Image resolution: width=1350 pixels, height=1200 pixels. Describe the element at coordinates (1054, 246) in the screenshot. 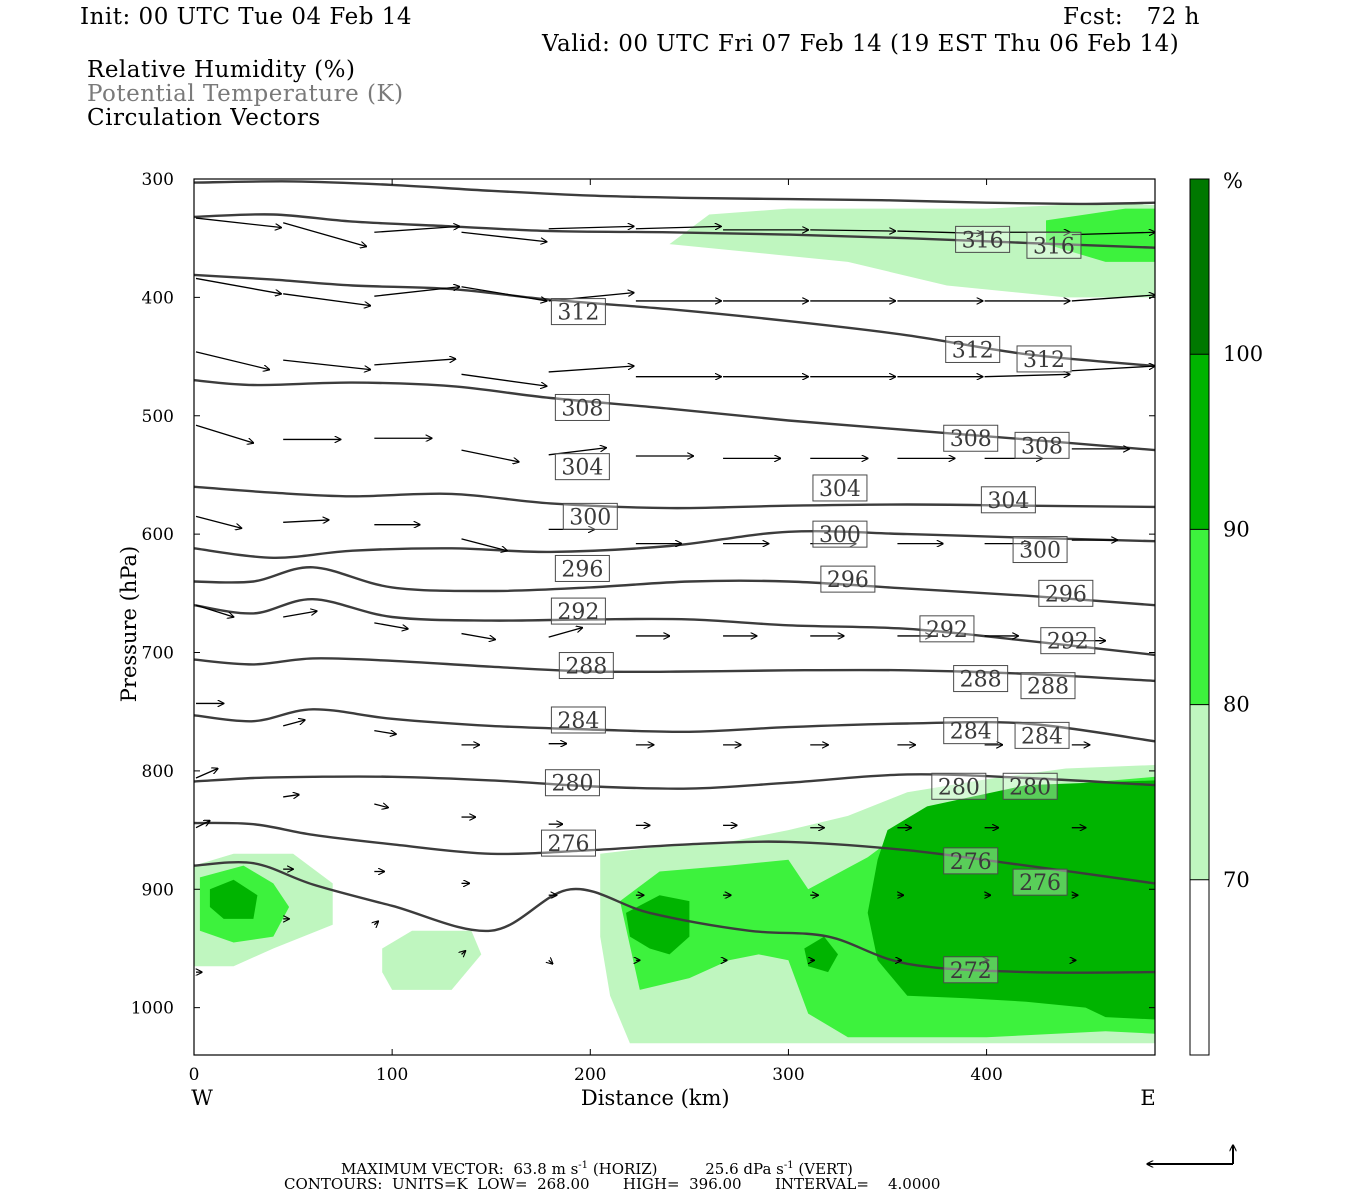

I see `theta-label-text: 316` at that location.